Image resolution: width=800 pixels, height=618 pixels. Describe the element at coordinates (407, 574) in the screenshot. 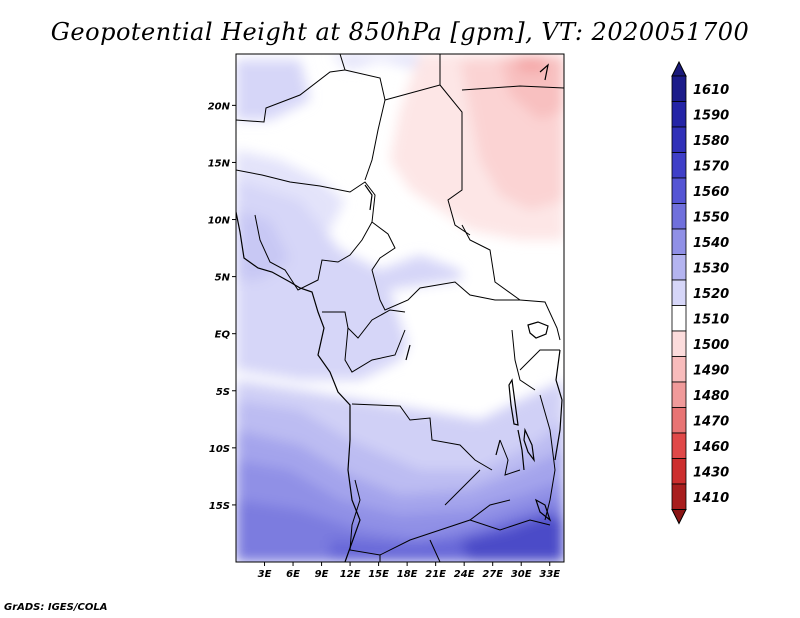

I see `x-tick-label: 18E` at that location.